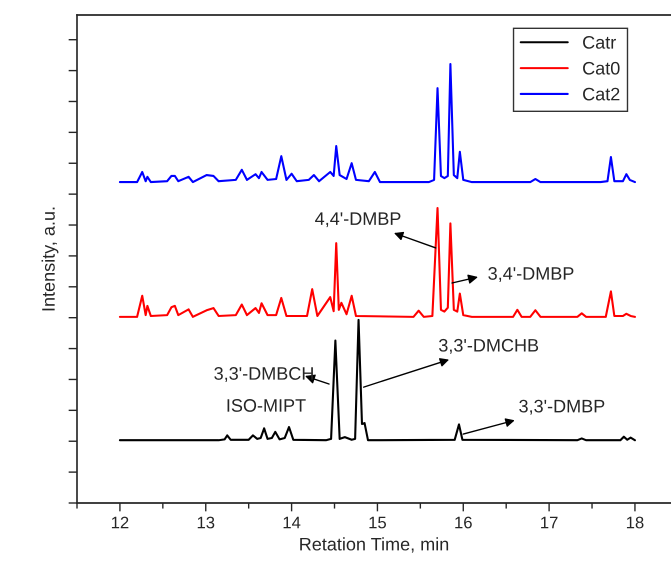 The image size is (671, 572). Describe the element at coordinates (488, 346) in the screenshot. I see `annotation: 3,3'-DMCHB` at that location.